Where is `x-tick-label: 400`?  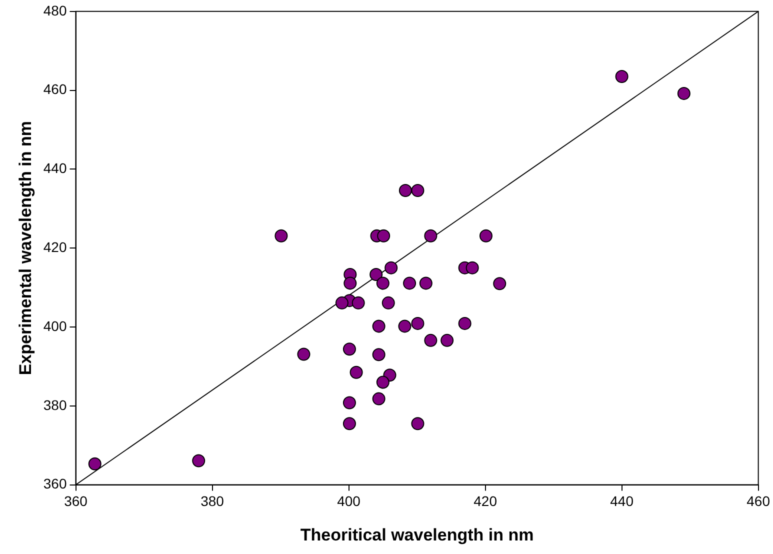 x-tick-label: 400 is located at coordinates (349, 501).